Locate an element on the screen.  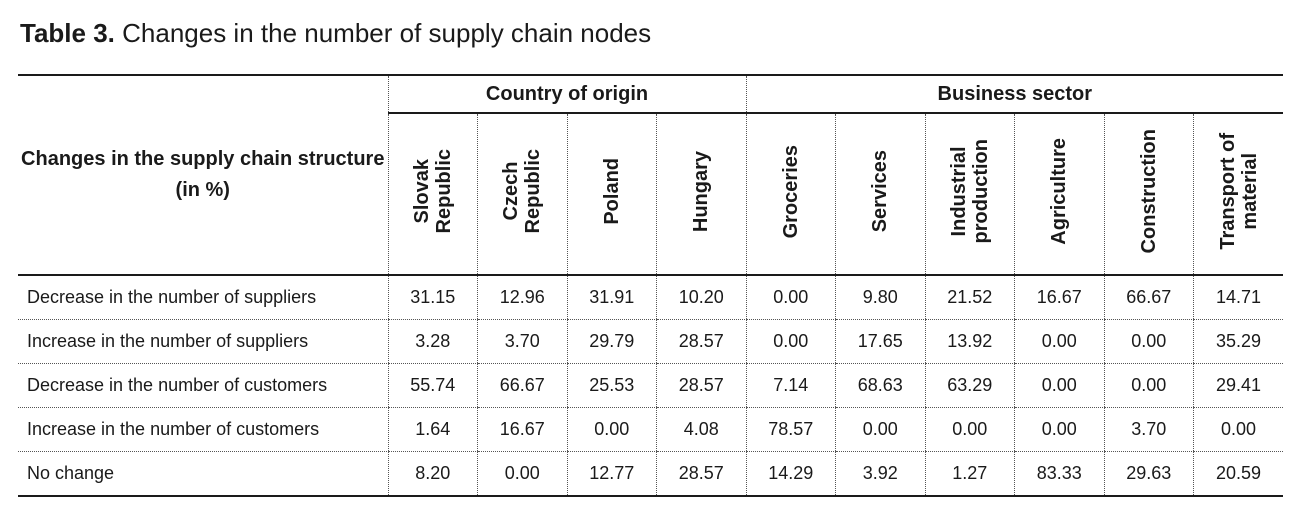
column-header: Transport of material is located at coordinates (1238, 194).